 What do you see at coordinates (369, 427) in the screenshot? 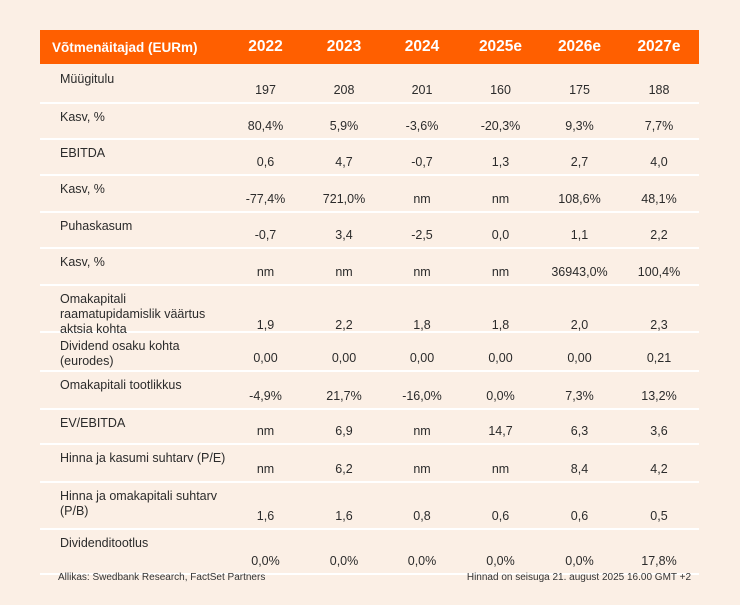
I see `table-row: EV/EBITDA nm 6,9 nm 14,7 6,3 3,6` at bounding box center [369, 427].